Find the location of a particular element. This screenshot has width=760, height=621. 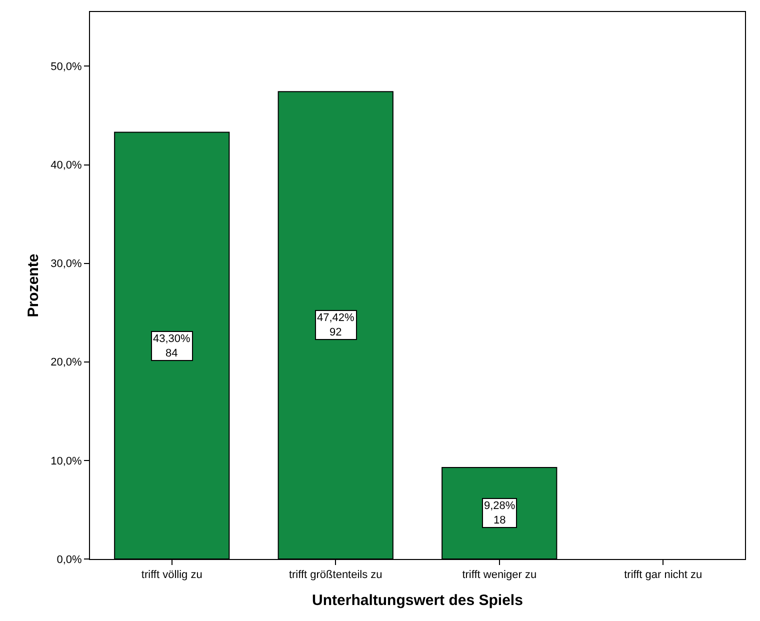

x-tick-label: trifft größtenteils zu is located at coordinates (335, 575).